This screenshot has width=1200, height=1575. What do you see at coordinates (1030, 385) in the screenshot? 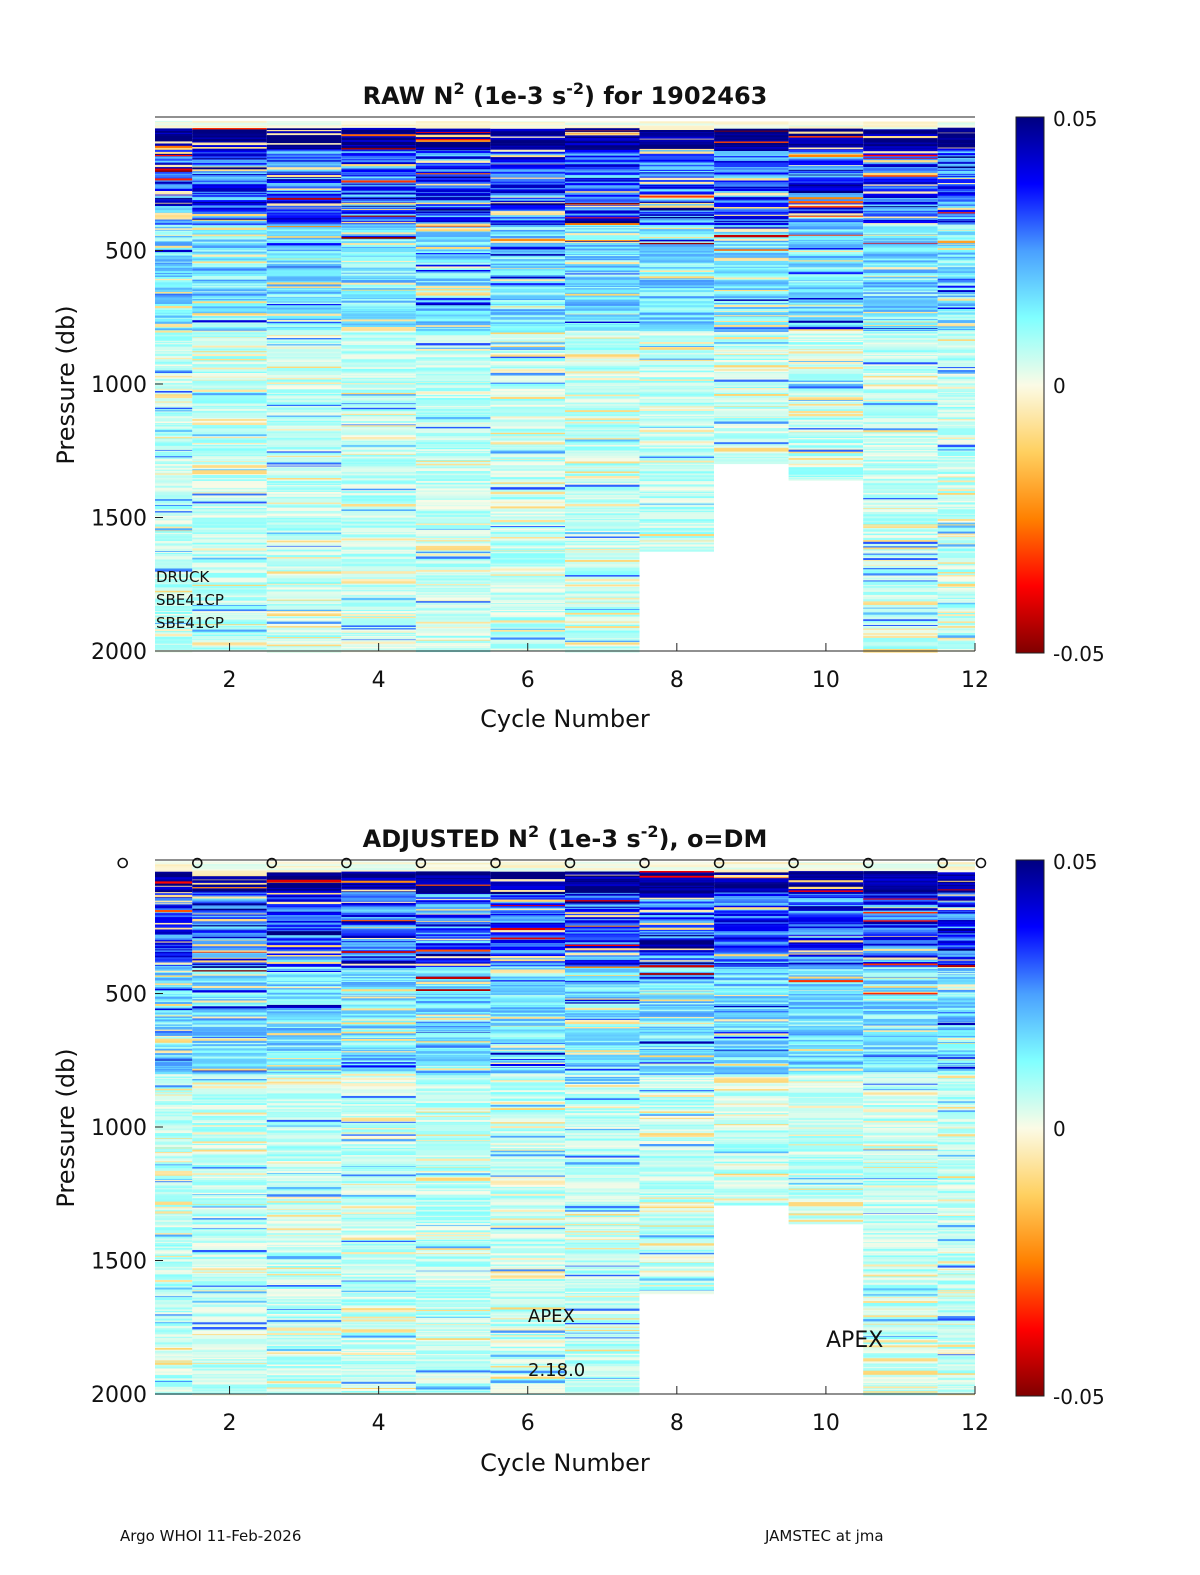
I see `raw-colorbar-gradient` at bounding box center [1030, 385].